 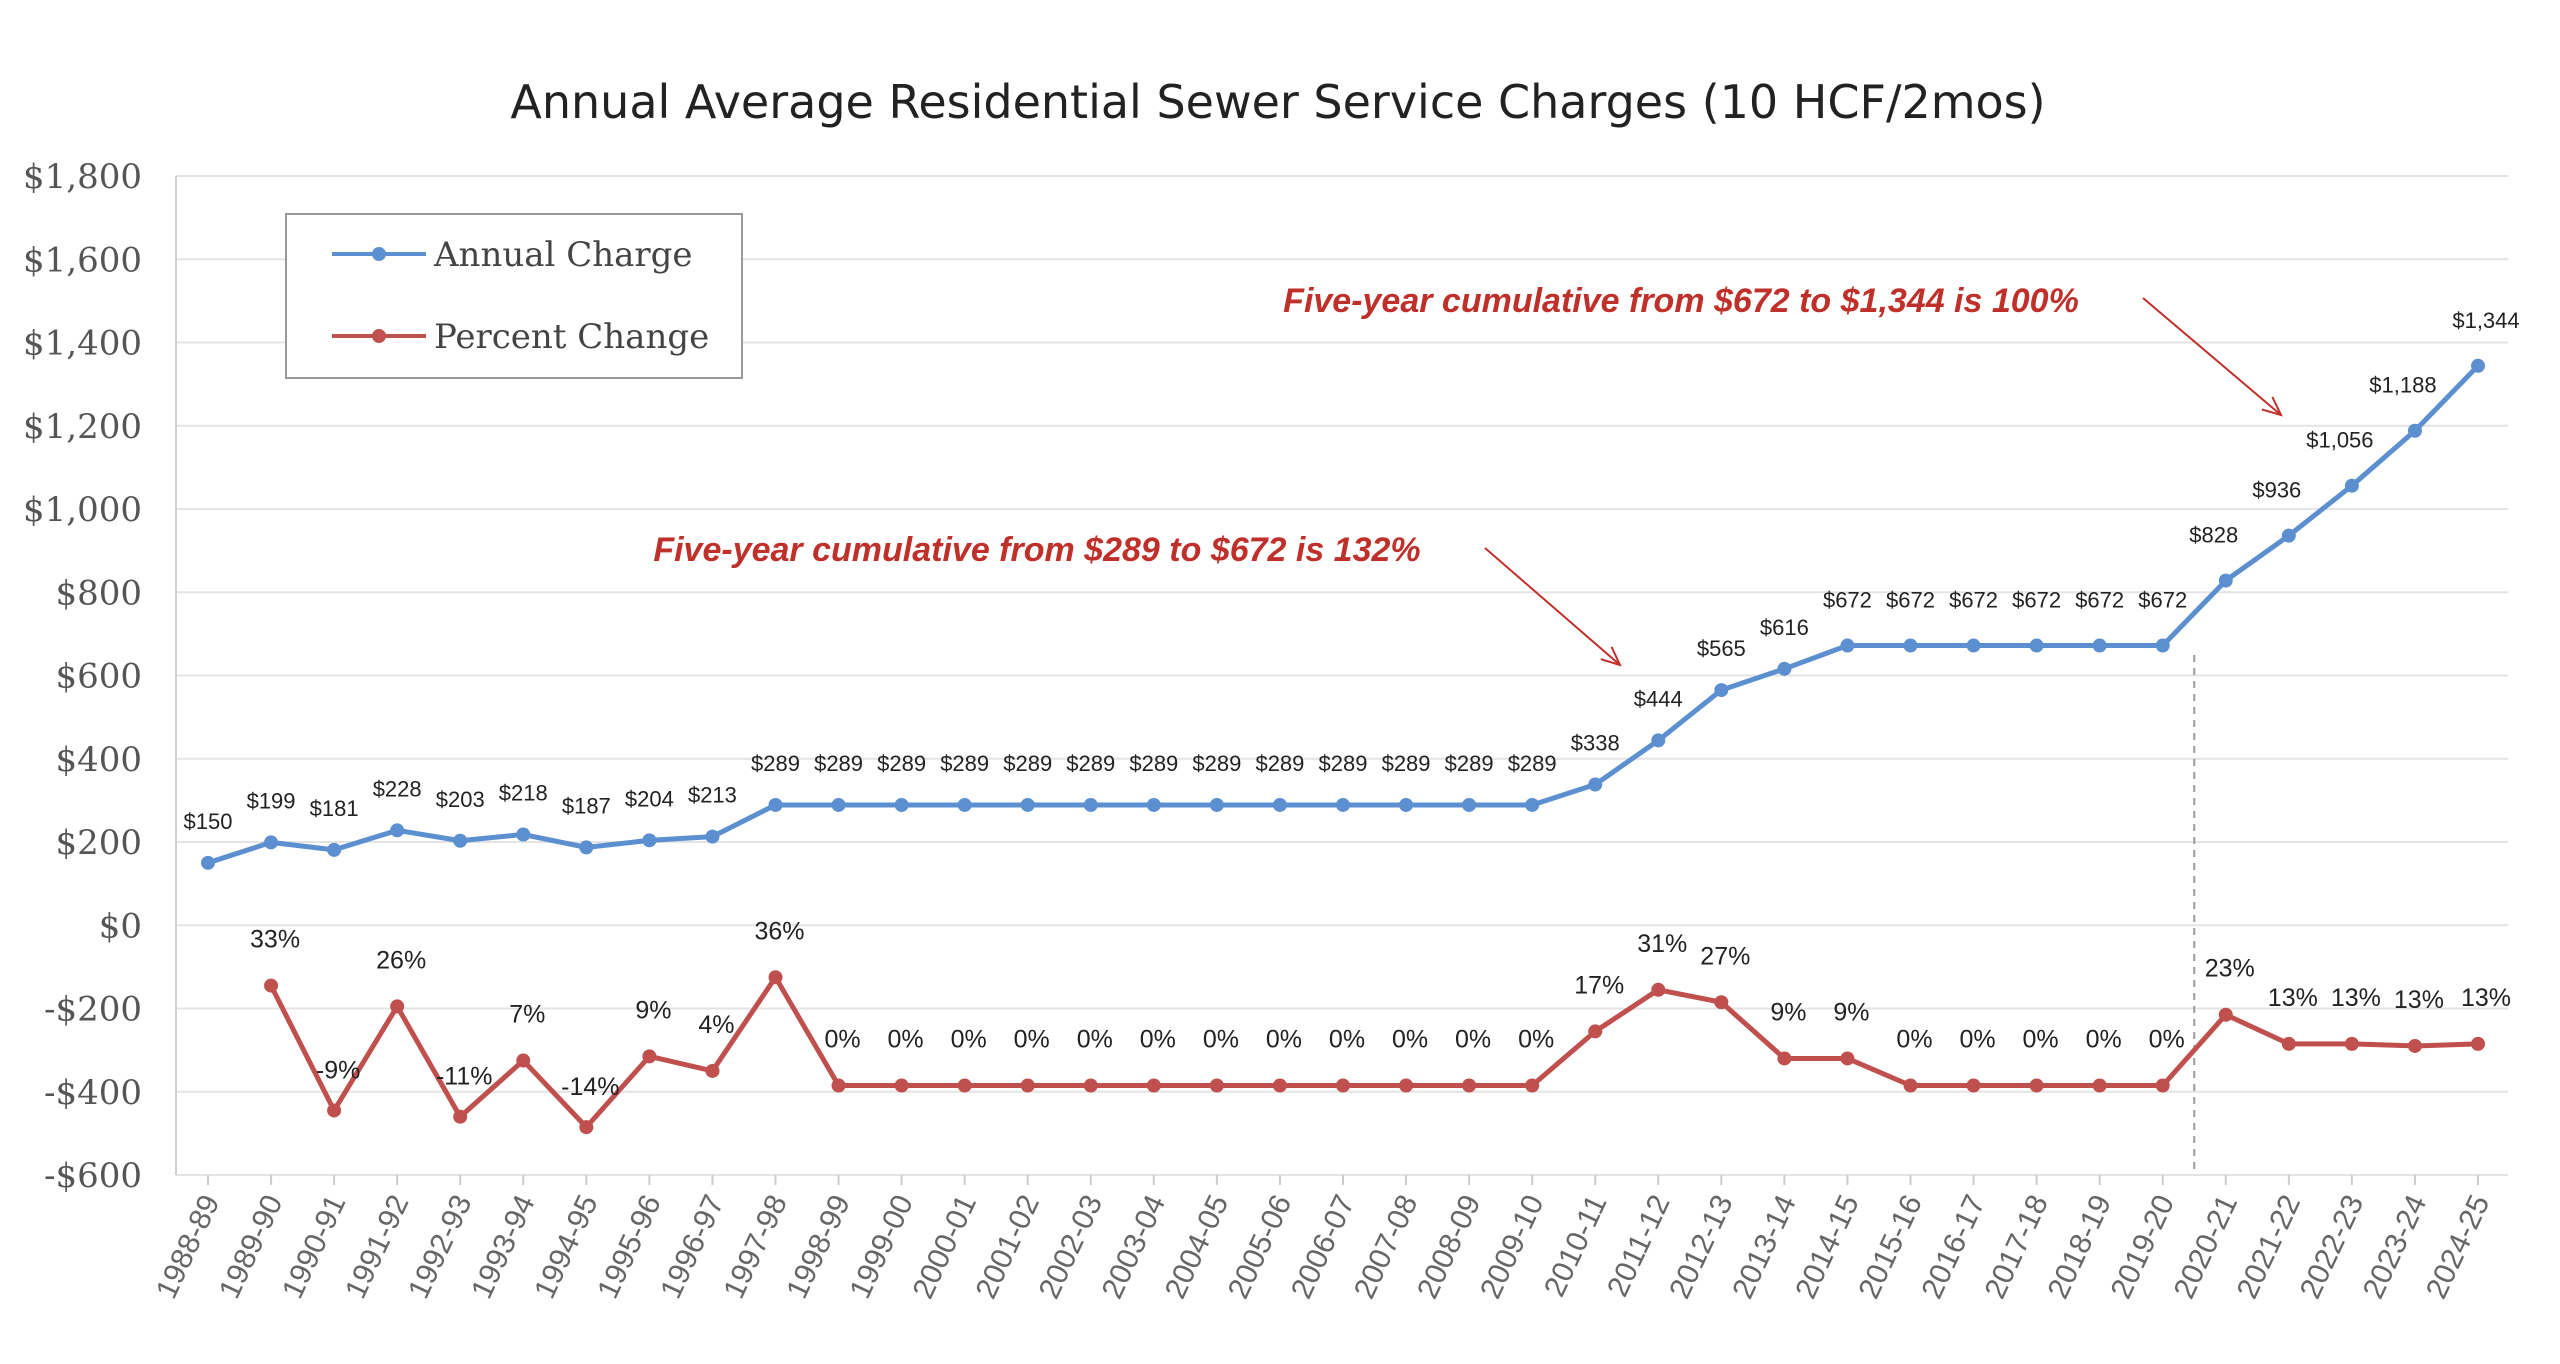 I want to click on y-tick-label: -$200, so click(x=93, y=1010).